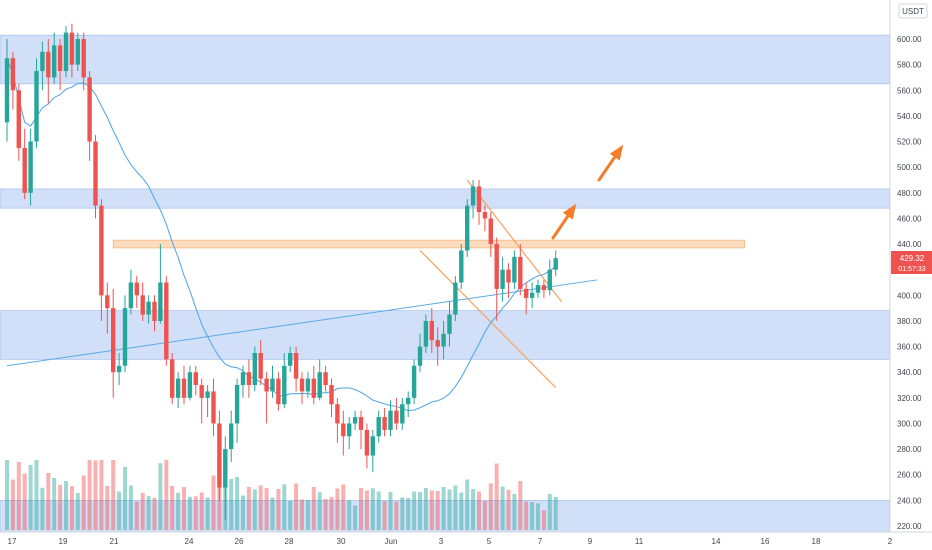 This screenshot has height=550, width=932. I want to click on price-tick-label: 580.00, so click(909, 65).